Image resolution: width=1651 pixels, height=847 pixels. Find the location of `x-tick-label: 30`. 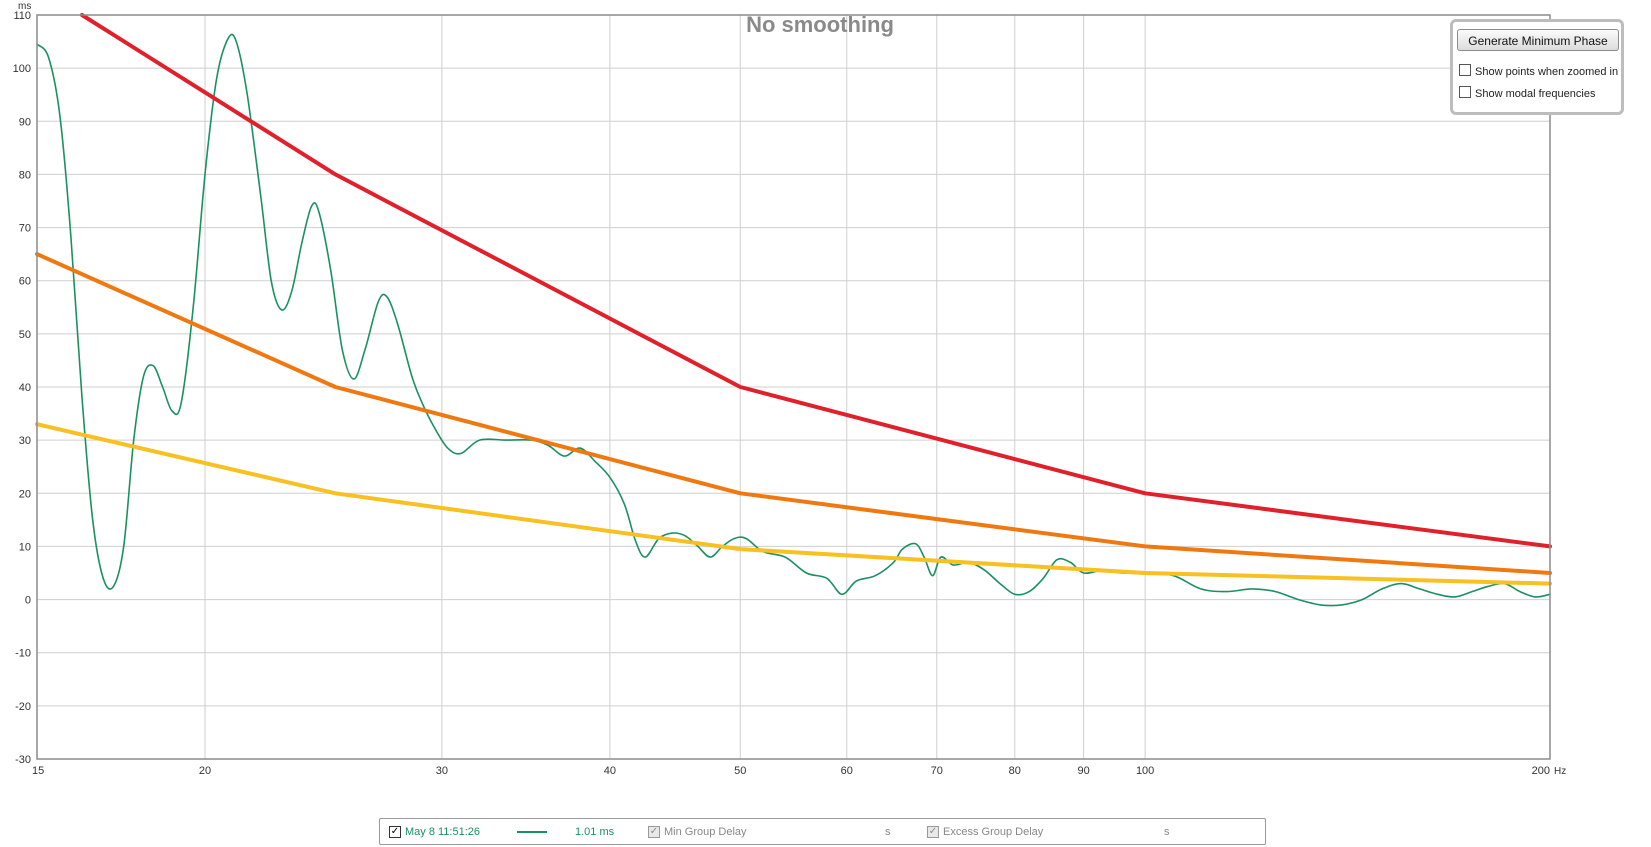

x-tick-label: 30 is located at coordinates (442, 771).